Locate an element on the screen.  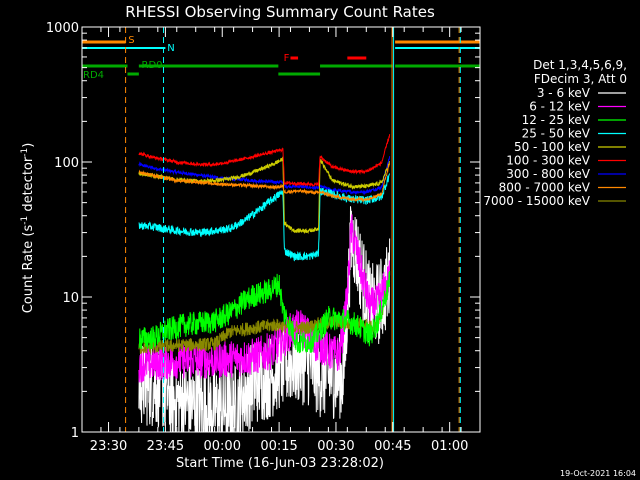
legend-label: 50 - 100 keV is located at coordinates (552, 147).